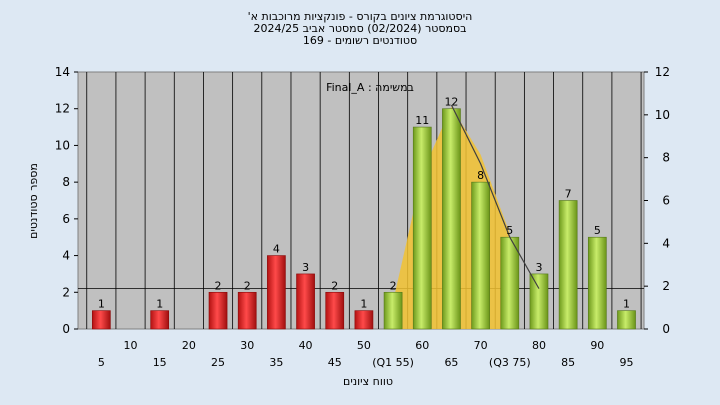  I want to click on bar-label-85: 7, so click(568, 194).